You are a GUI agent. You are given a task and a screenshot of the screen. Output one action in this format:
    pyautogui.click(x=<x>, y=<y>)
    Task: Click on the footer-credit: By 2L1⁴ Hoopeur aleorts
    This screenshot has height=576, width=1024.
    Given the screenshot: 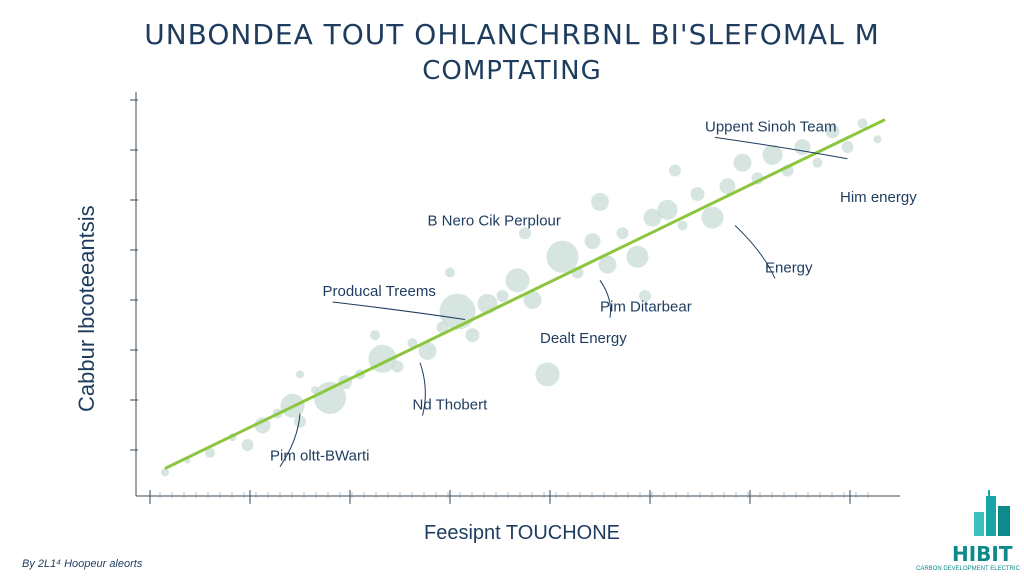 What is the action you would take?
    pyautogui.click(x=82, y=564)
    